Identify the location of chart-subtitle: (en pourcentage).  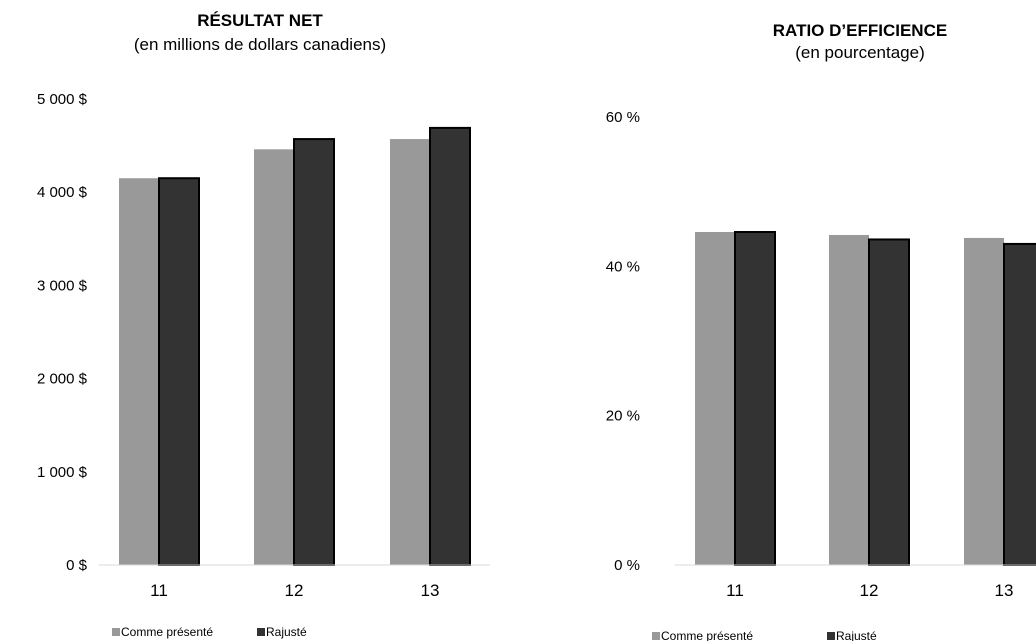
(859, 52).